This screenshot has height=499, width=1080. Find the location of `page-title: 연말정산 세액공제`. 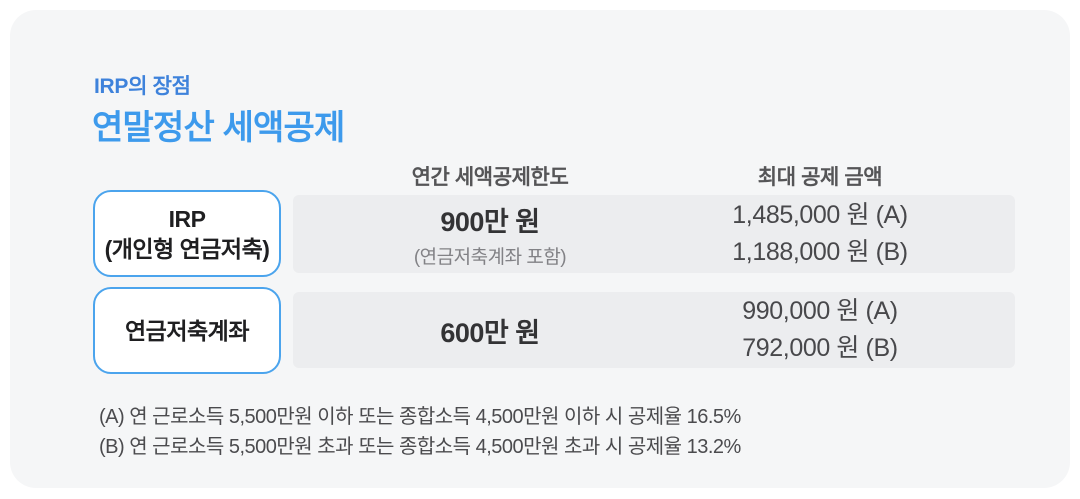

page-title: 연말정산 세액공제 is located at coordinates (218, 128).